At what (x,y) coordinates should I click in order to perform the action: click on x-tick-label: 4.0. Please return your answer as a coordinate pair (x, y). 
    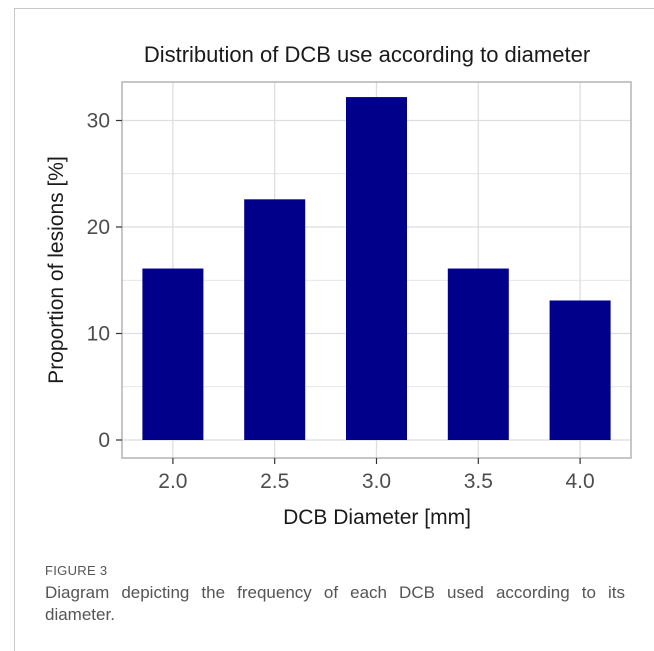
    Looking at the image, I should click on (579, 481).